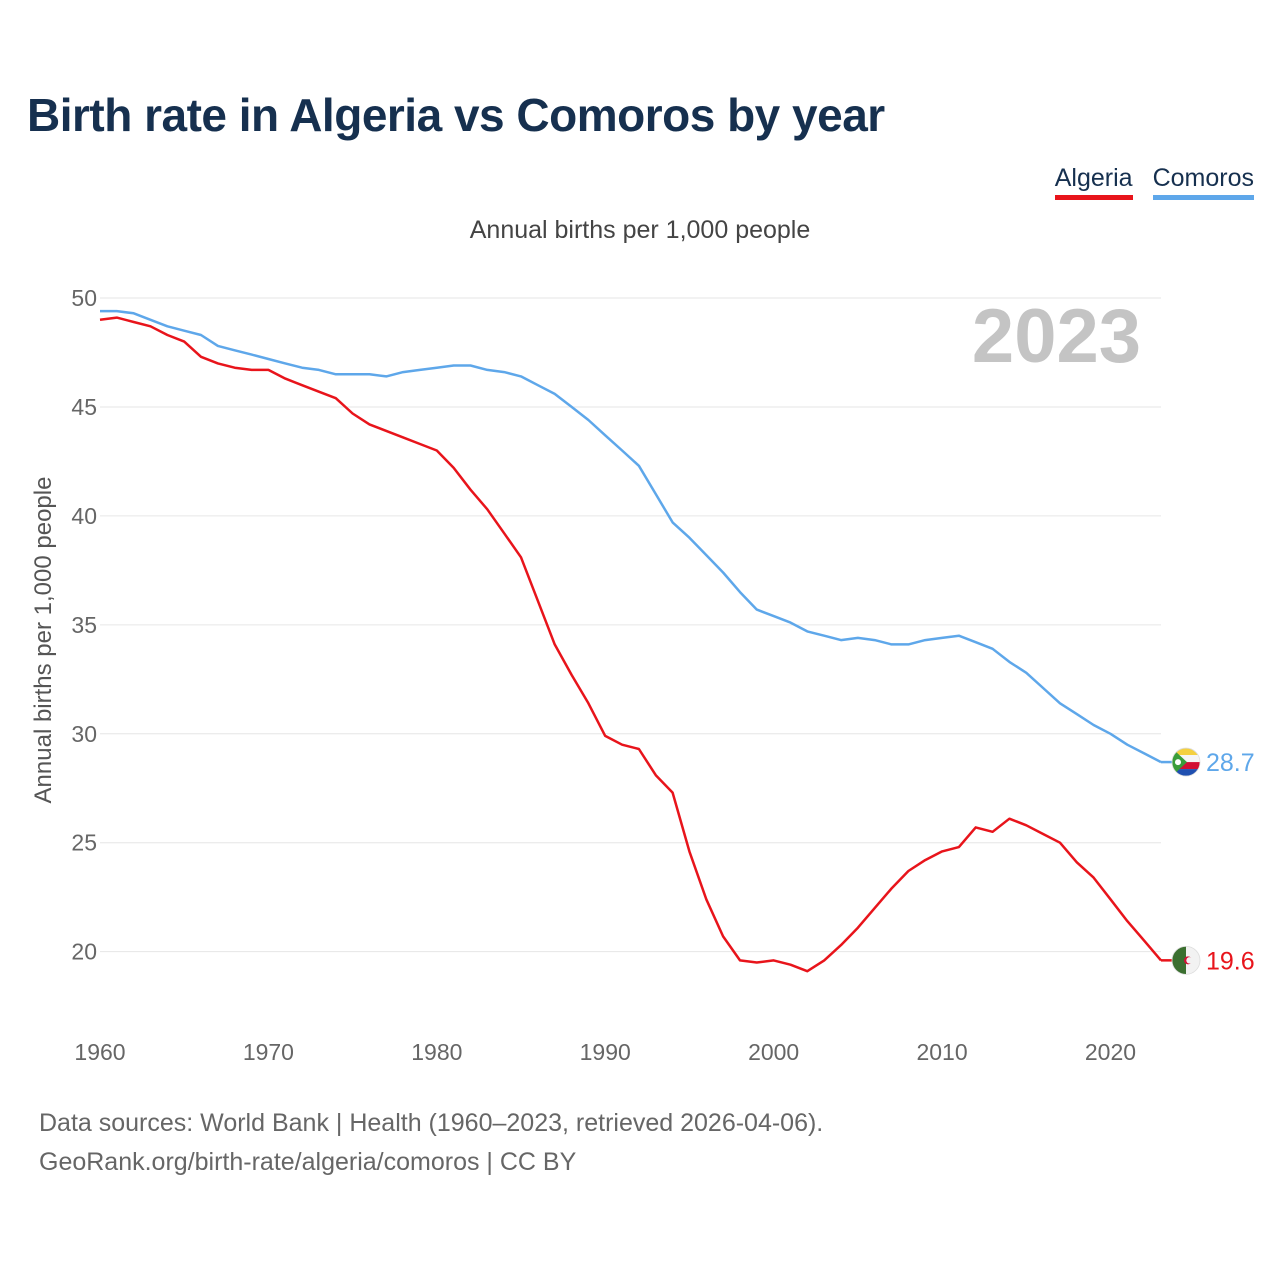 Image resolution: width=1280 pixels, height=1280 pixels. I want to click on x-tick-label: 2020, so click(1110, 1052).